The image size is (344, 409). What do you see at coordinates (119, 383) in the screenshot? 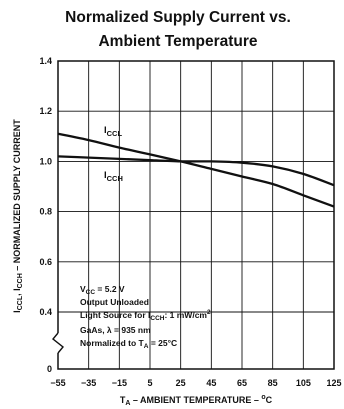
I see `x-tick-label: −15` at bounding box center [119, 383].